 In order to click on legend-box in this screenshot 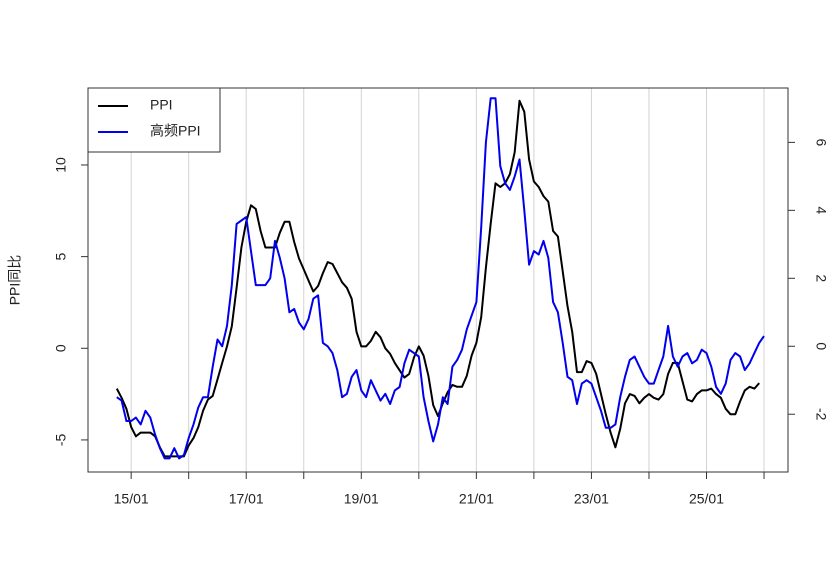, I will do `click(154, 120)`.